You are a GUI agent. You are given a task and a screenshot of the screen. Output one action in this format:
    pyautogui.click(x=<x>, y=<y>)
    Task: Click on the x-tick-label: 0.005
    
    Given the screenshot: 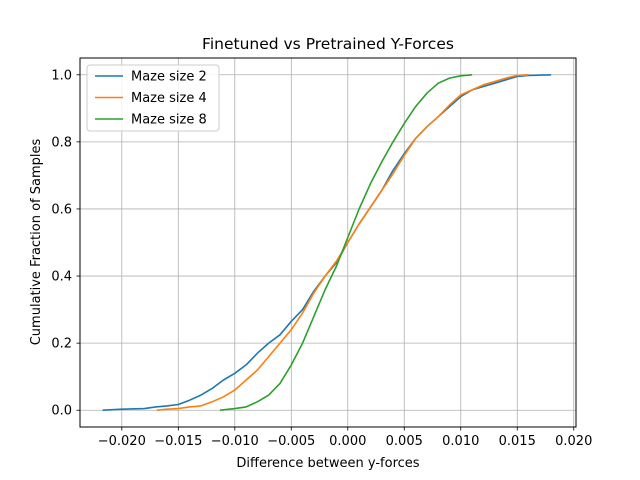 What is the action you would take?
    pyautogui.click(x=404, y=441)
    